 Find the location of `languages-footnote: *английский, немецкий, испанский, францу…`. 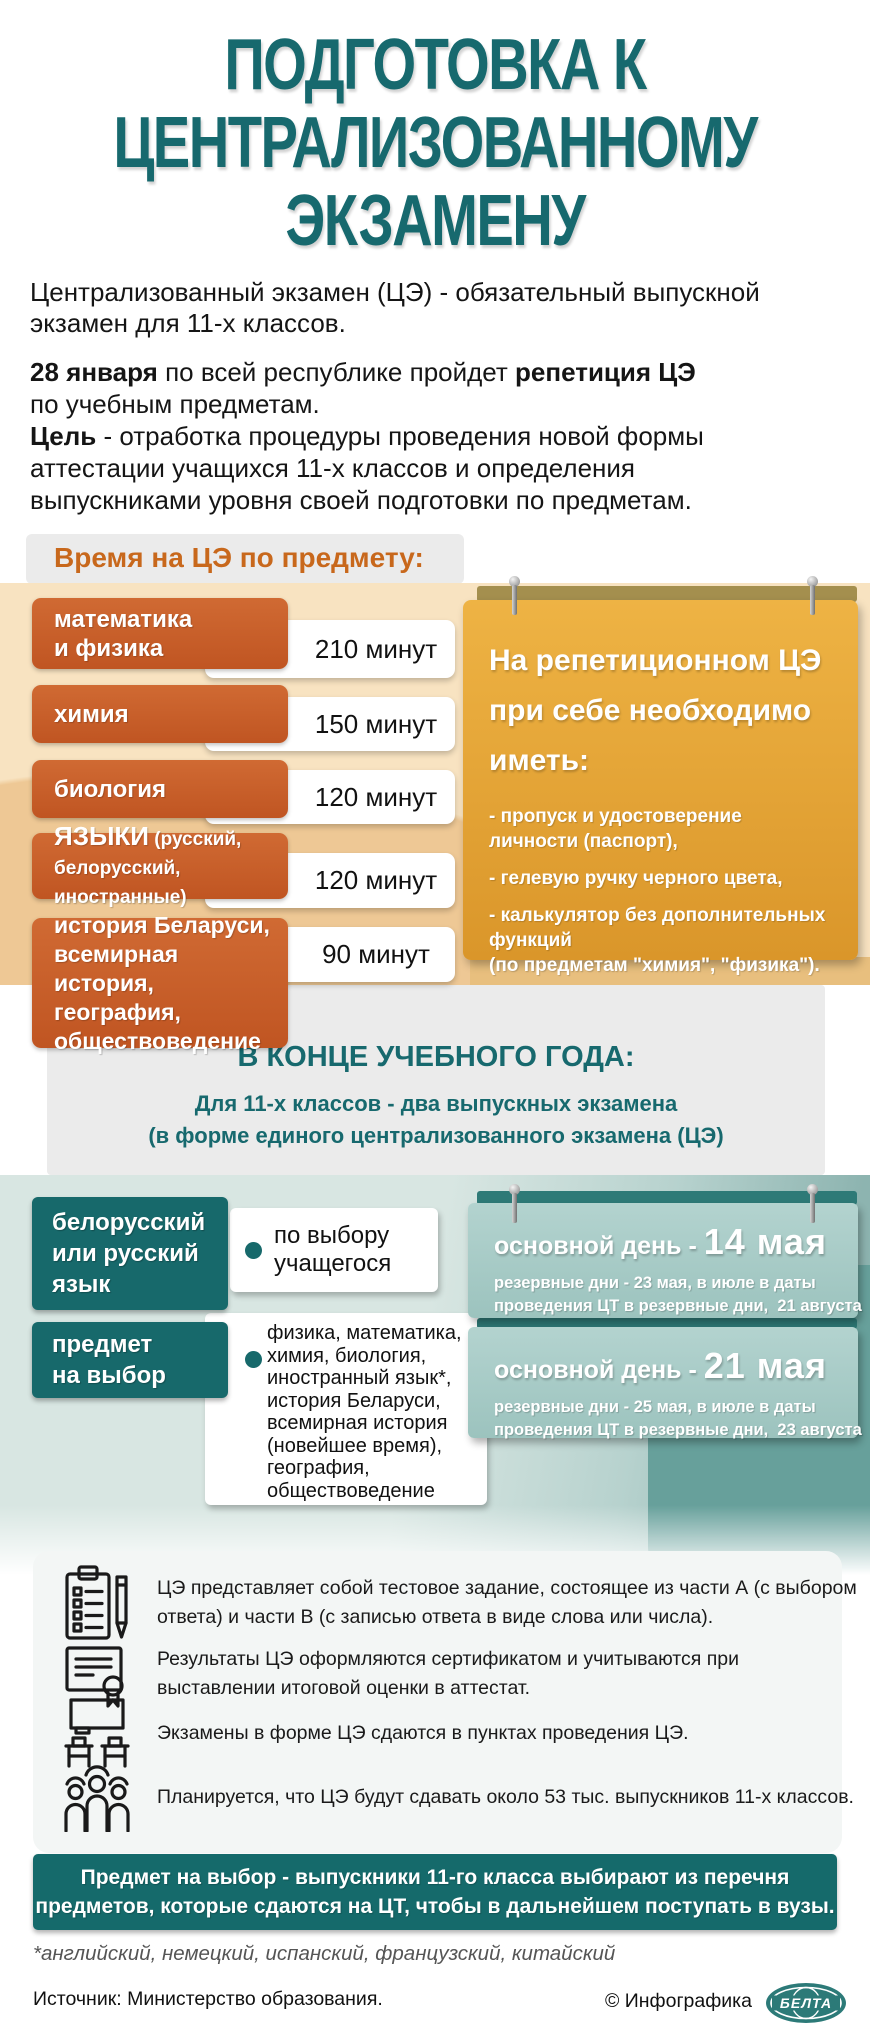

languages-footnote: *английский, немецкий, испанский, францу… is located at coordinates (324, 1953).